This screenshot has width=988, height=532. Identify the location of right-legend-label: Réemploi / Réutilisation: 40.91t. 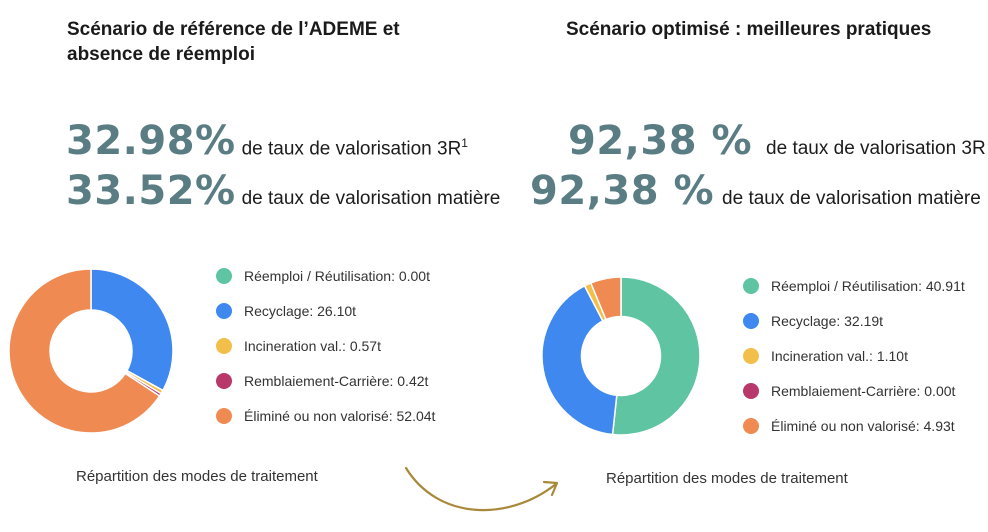
(868, 285).